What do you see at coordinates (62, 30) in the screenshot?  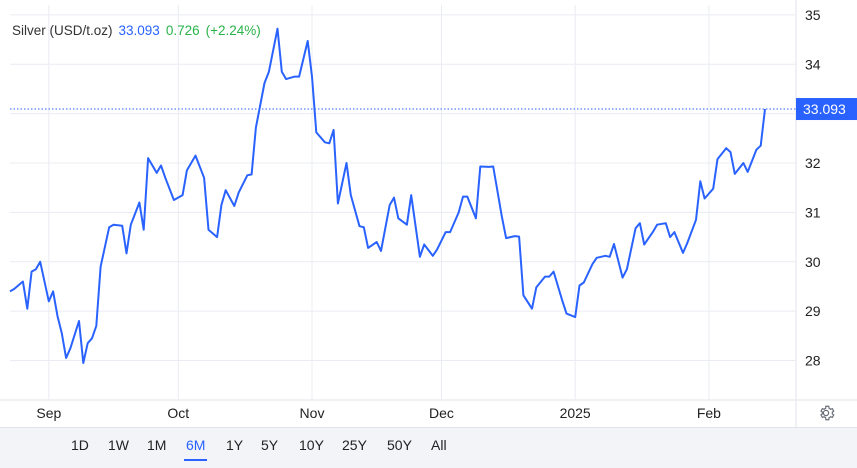 I see `legend-instrument-name: Silver (USD/t.oz)` at bounding box center [62, 30].